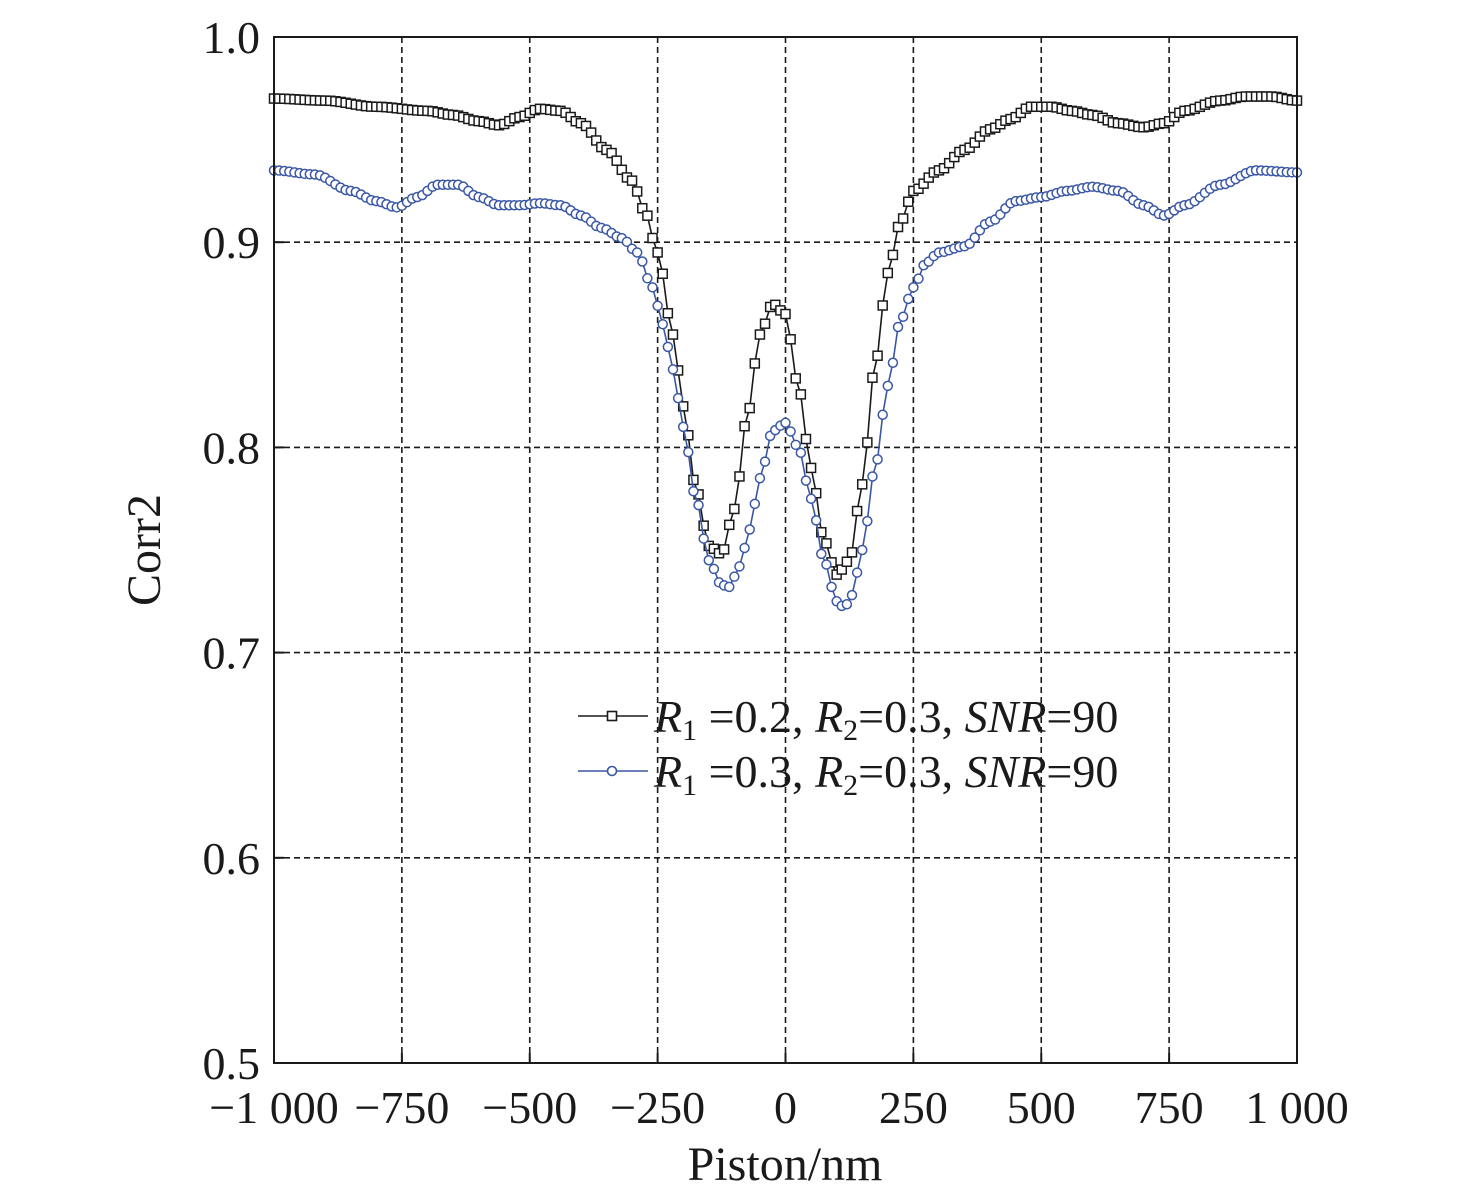 This screenshot has width=1476, height=1199. Describe the element at coordinates (913, 1107) in the screenshot. I see `x-tick-label: 250` at that location.